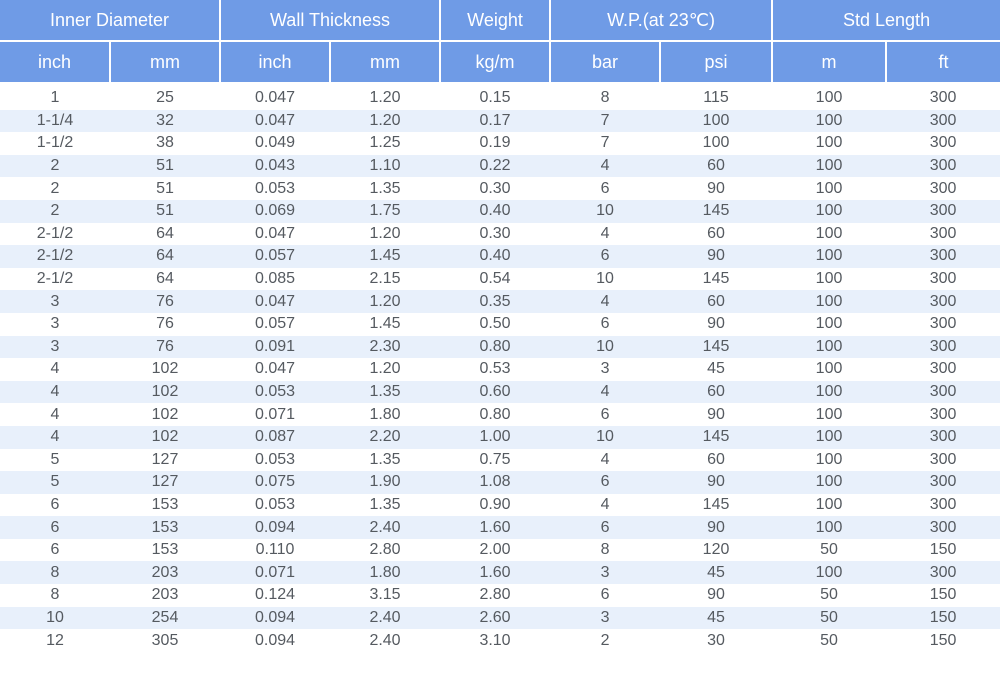 The width and height of the screenshot is (1000, 674). Describe the element at coordinates (165, 640) in the screenshot. I see `cell-id-mm: 305` at that location.